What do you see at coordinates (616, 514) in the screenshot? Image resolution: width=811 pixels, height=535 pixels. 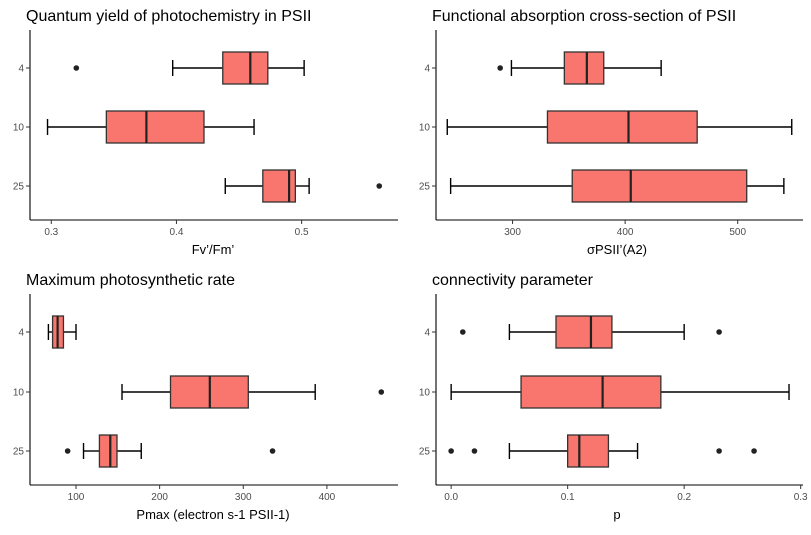 I see `x-axis-title: p` at bounding box center [616, 514].